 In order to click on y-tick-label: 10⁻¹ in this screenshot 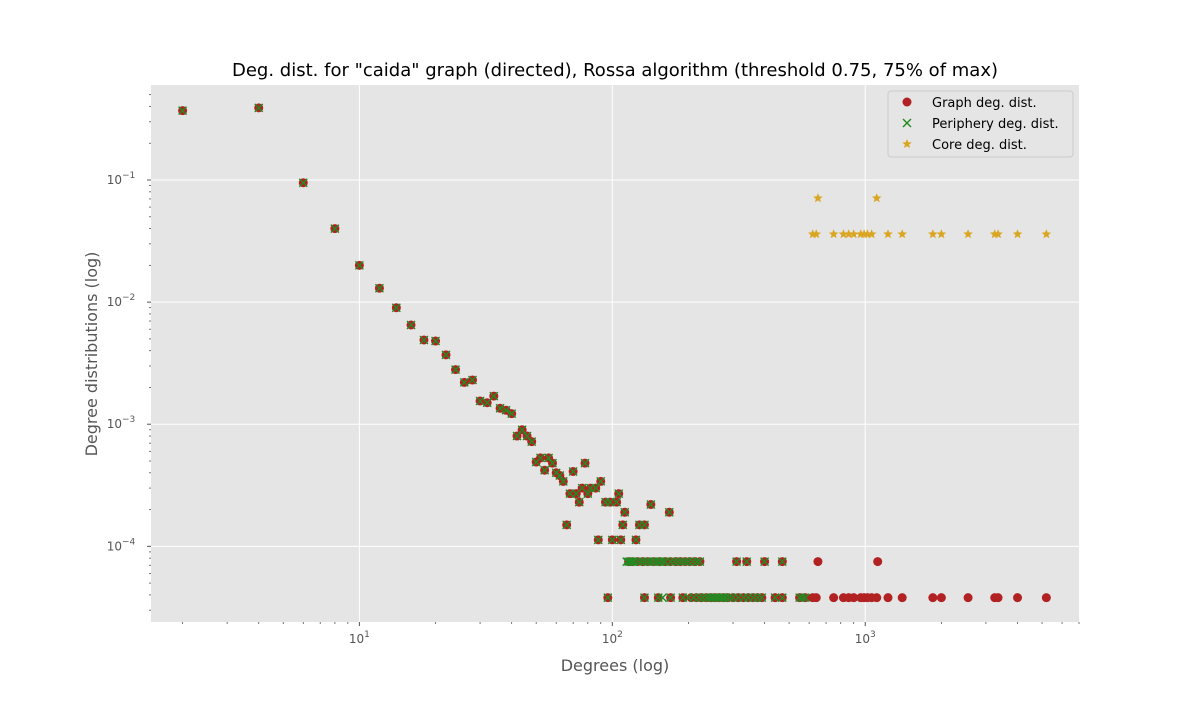, I will do `click(121, 179)`.